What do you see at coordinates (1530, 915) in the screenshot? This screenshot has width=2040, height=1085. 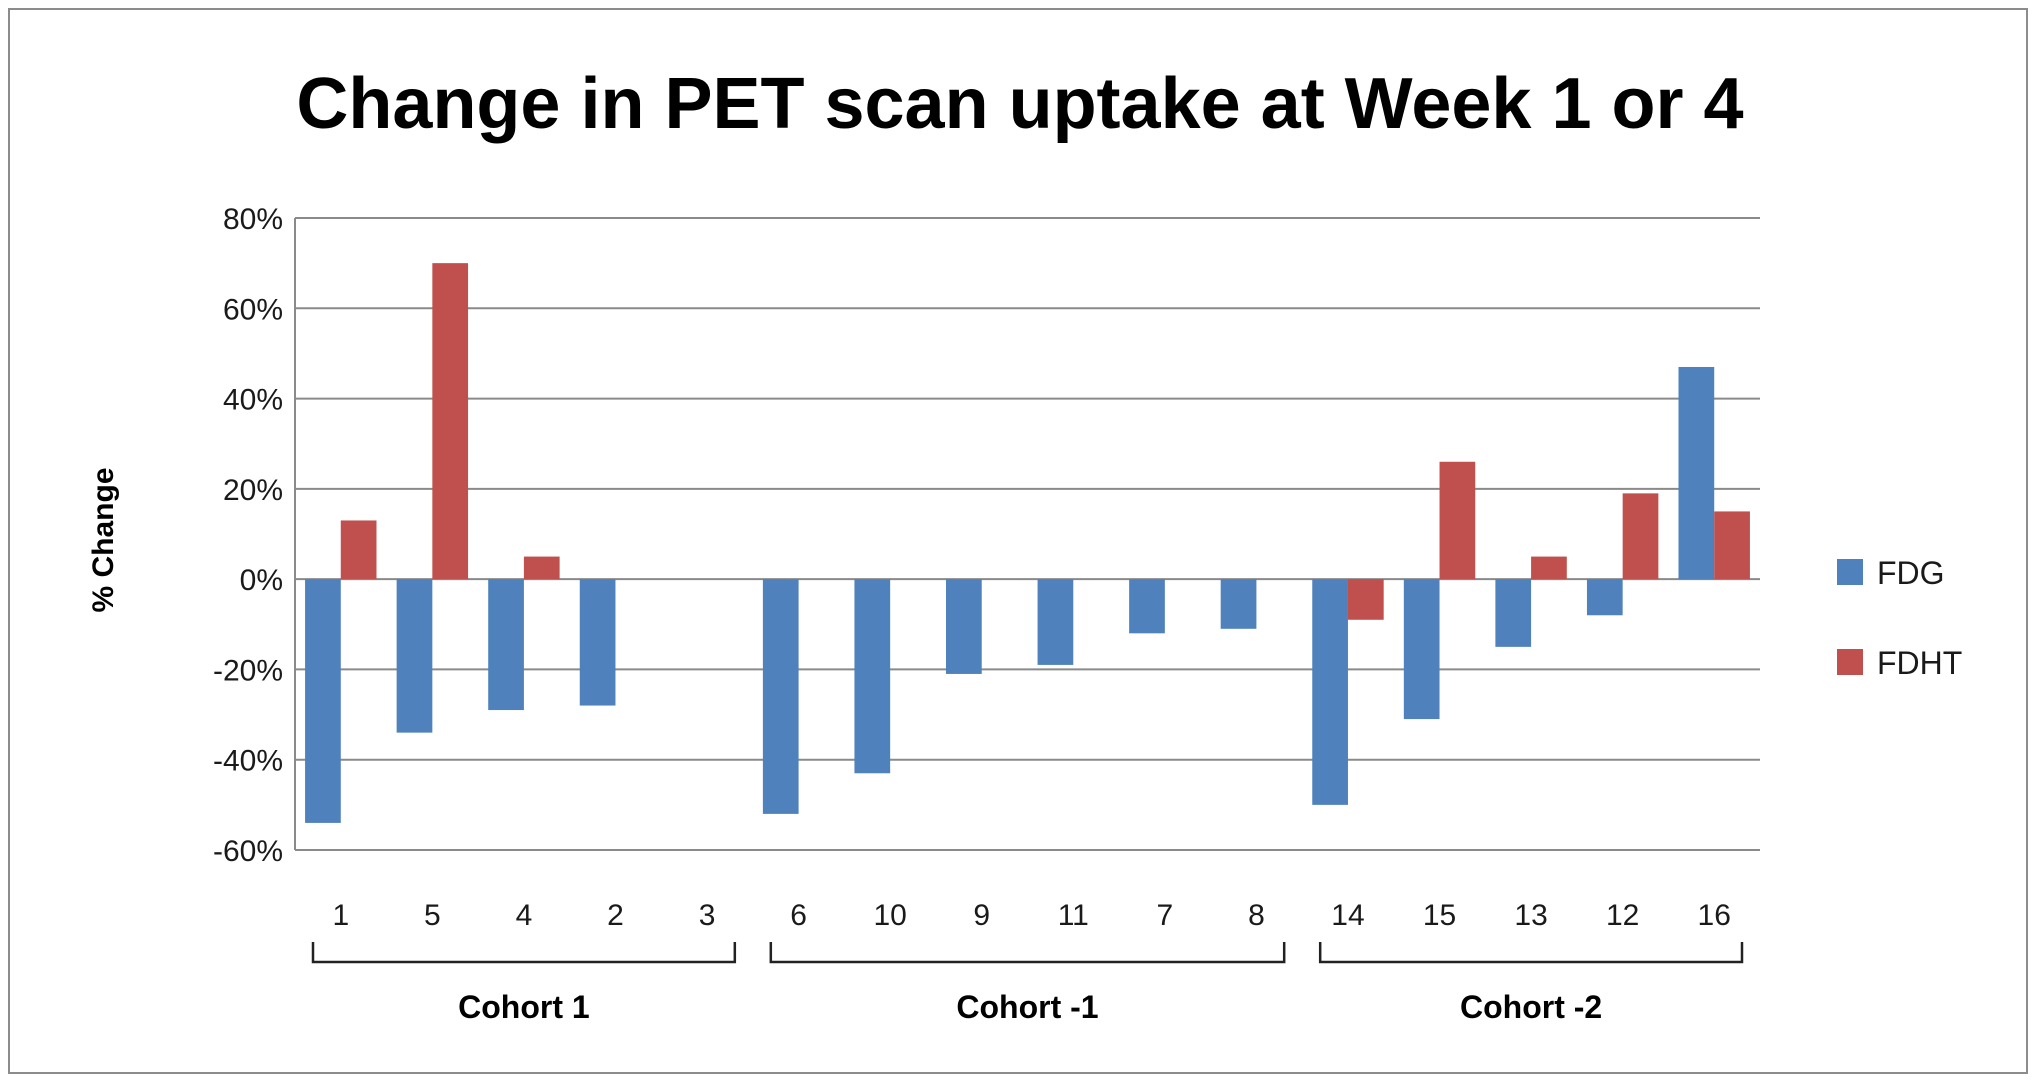 I see `x-tick-label: 13` at bounding box center [1530, 915].